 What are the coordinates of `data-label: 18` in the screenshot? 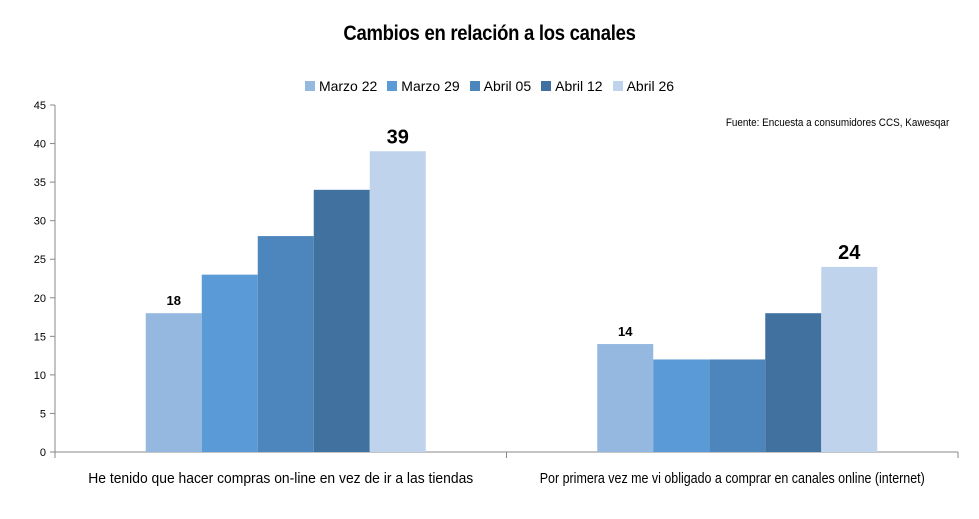 It's located at (174, 300).